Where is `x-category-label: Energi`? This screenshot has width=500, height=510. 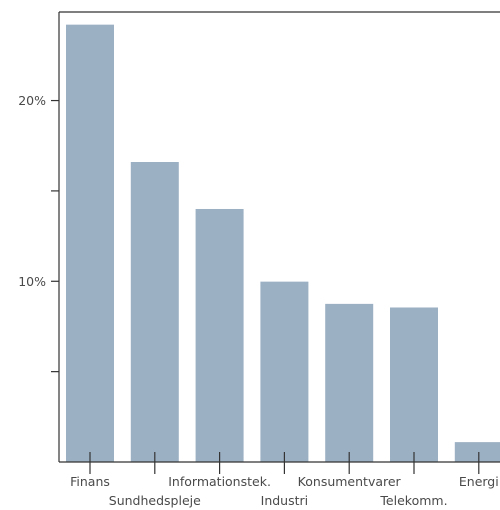
x-category-label: Energi is located at coordinates (479, 481).